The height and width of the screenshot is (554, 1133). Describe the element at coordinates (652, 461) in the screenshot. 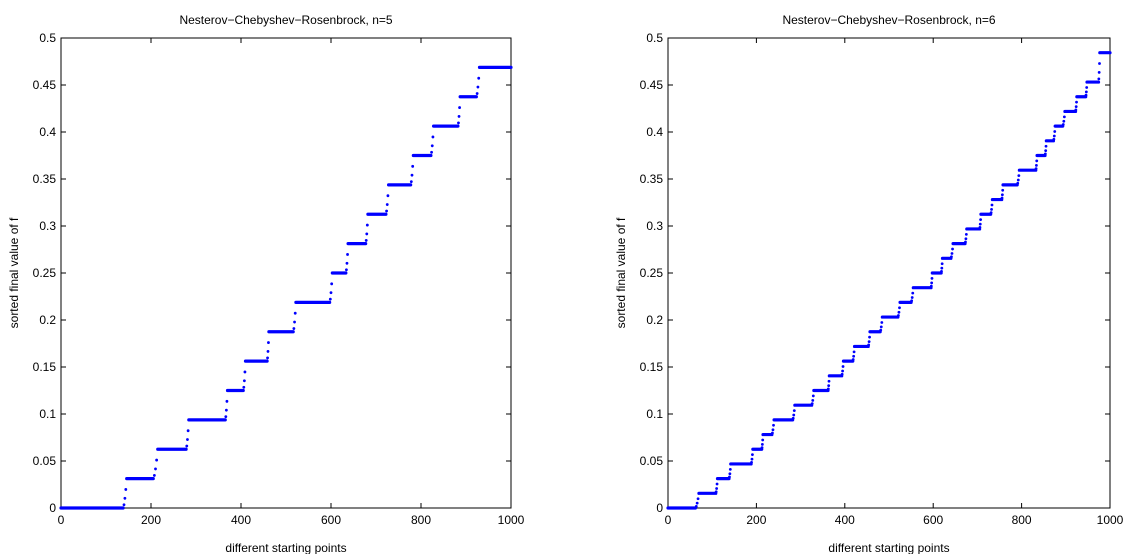

I see `right-chart-ytick-label: 0.05` at that location.